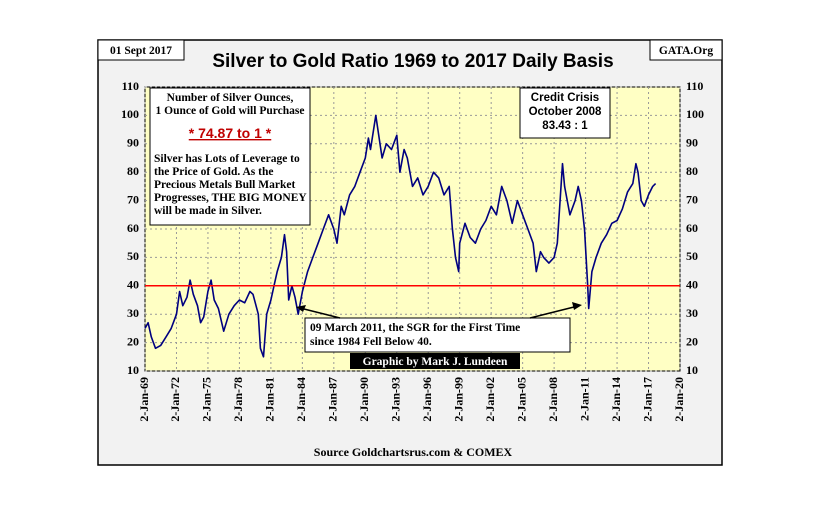  I want to click on box-heading: 1 Ounce of Gold will Purchase, so click(230, 111).